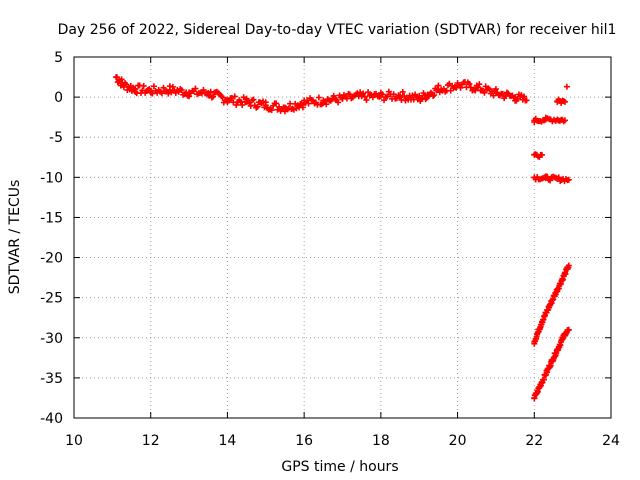  What do you see at coordinates (51, 178) in the screenshot?
I see `y-tick-label: -10` at bounding box center [51, 178].